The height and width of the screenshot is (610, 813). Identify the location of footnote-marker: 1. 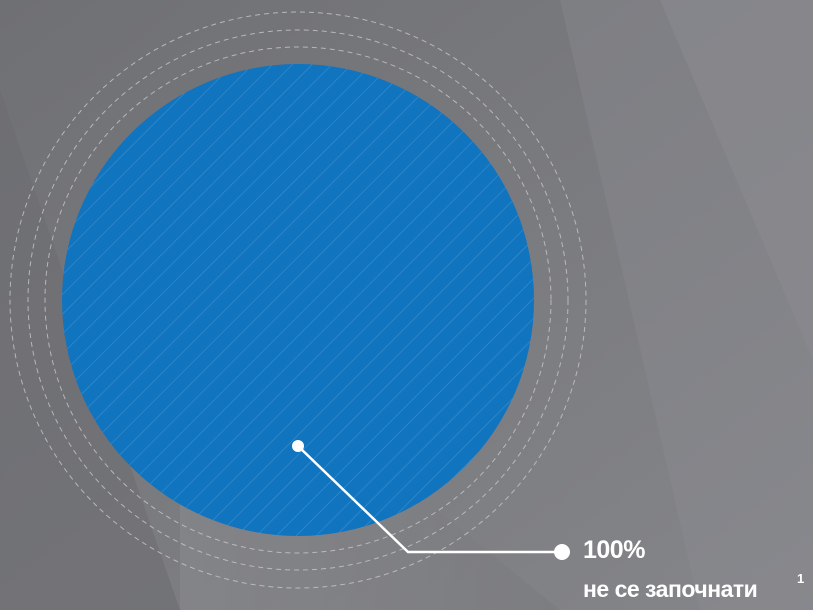
(801, 578).